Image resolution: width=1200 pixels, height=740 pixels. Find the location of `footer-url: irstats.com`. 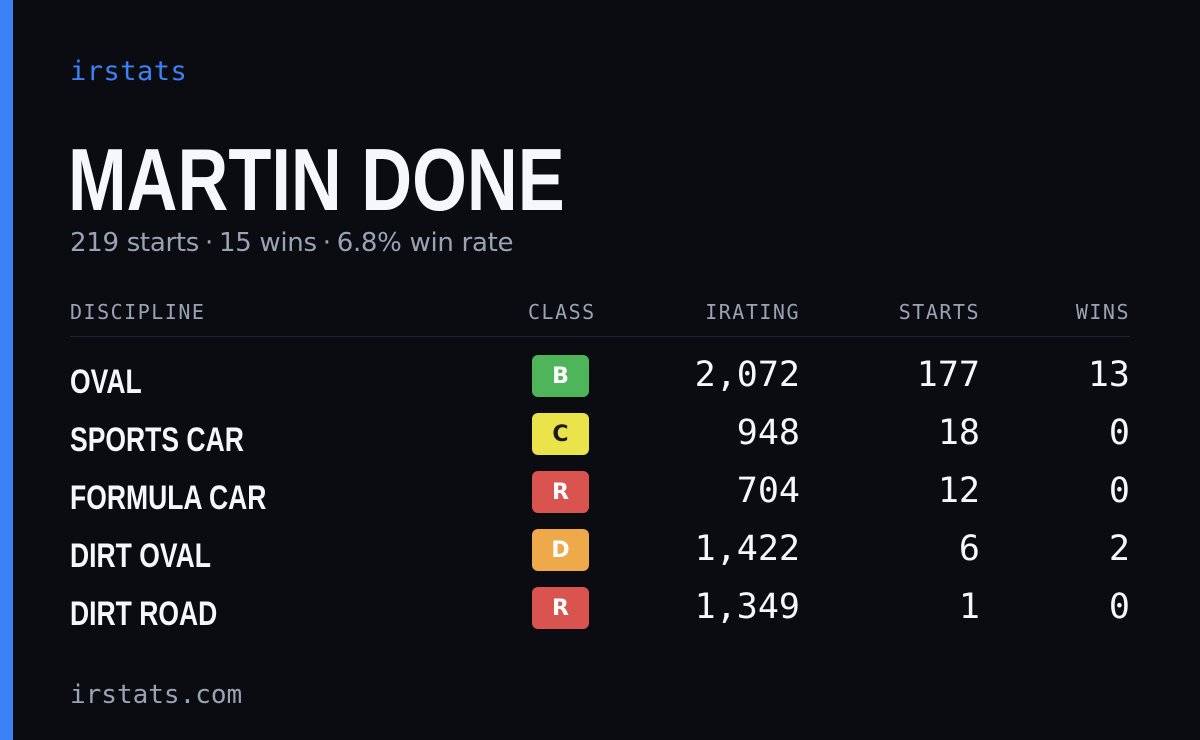

footer-url: irstats.com is located at coordinates (156, 695).